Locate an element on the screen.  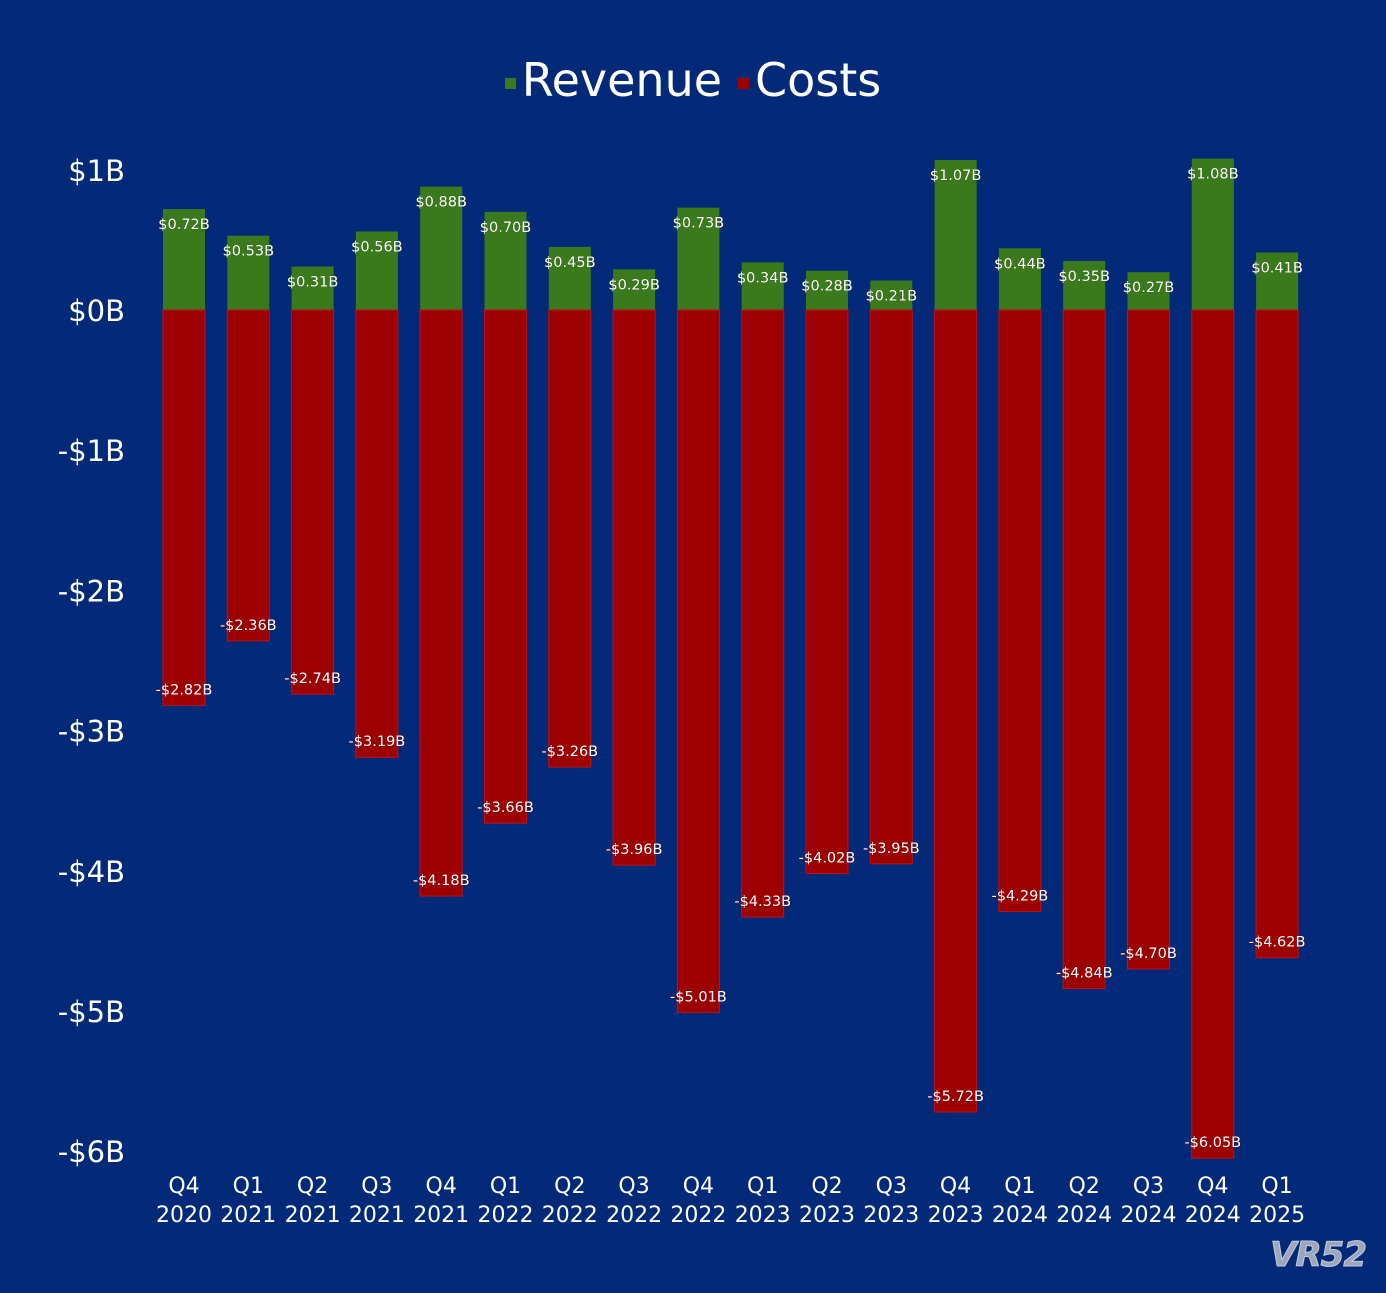
costs-data-label: -$4.29B is located at coordinates (1020, 896).